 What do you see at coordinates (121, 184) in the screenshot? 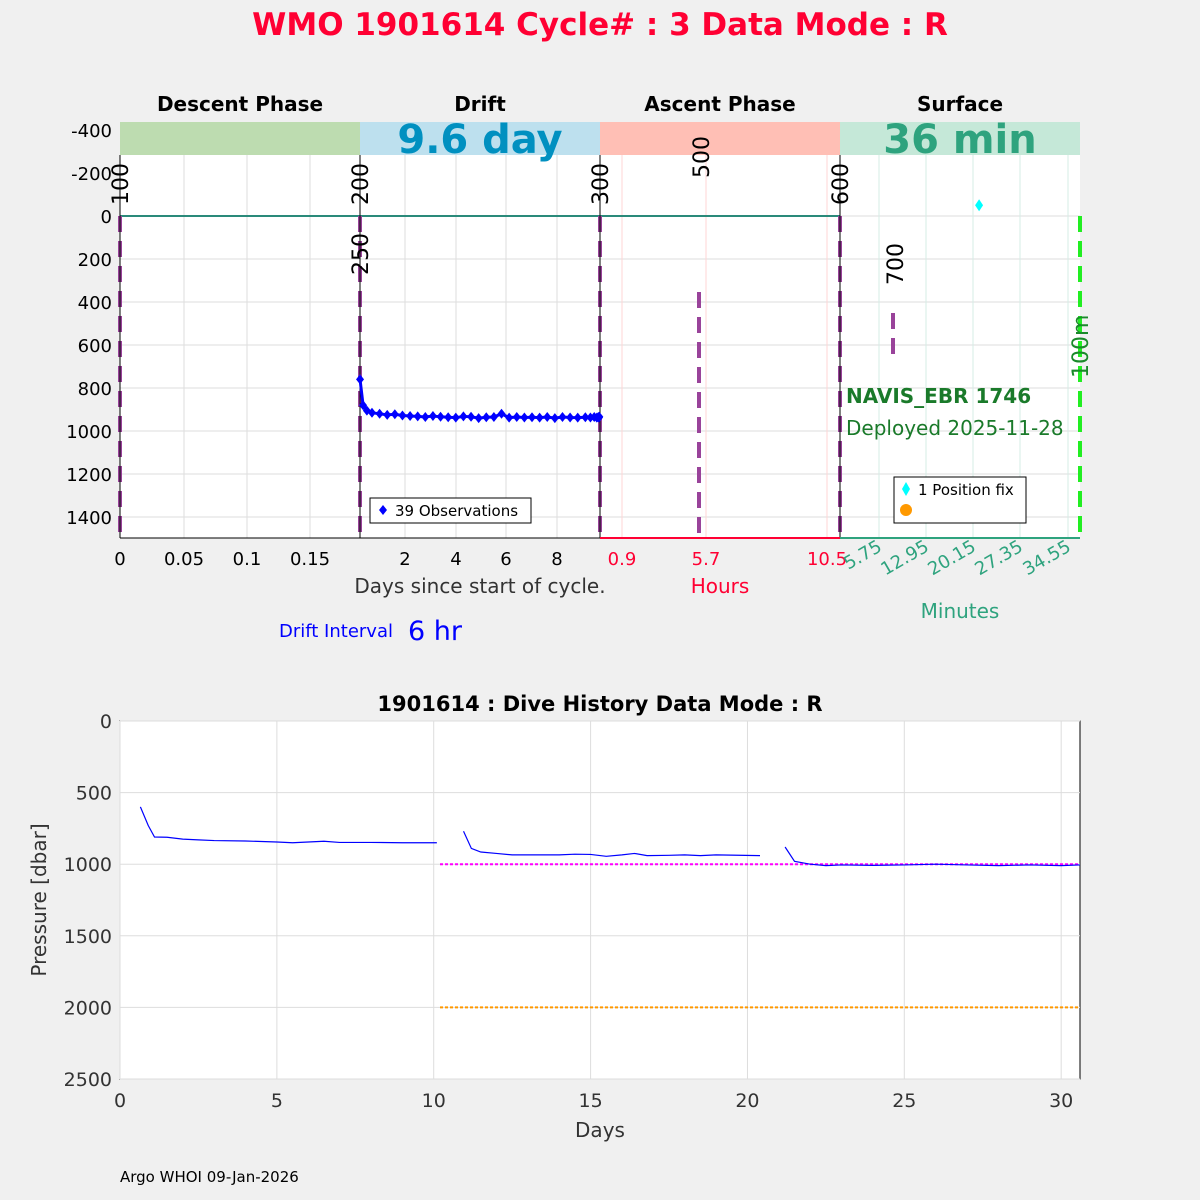
I see `marker-label: 100` at bounding box center [121, 184].